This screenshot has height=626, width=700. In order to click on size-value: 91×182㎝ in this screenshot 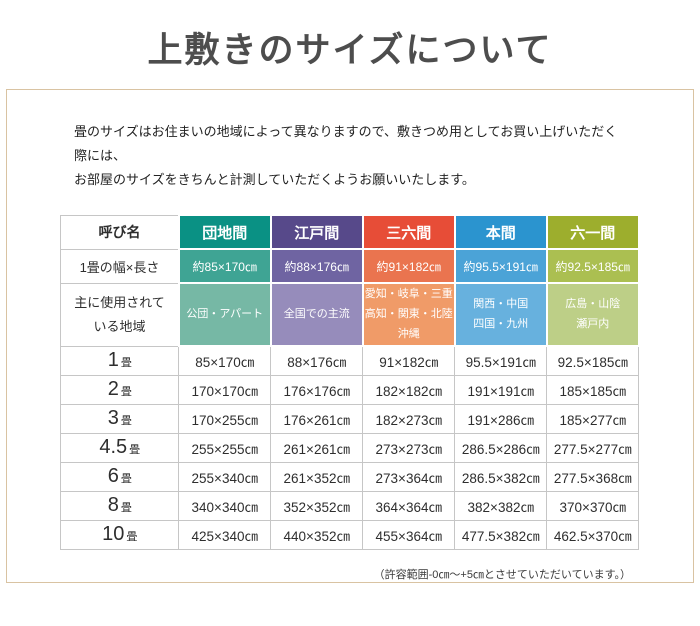, I will do `click(409, 360)`.